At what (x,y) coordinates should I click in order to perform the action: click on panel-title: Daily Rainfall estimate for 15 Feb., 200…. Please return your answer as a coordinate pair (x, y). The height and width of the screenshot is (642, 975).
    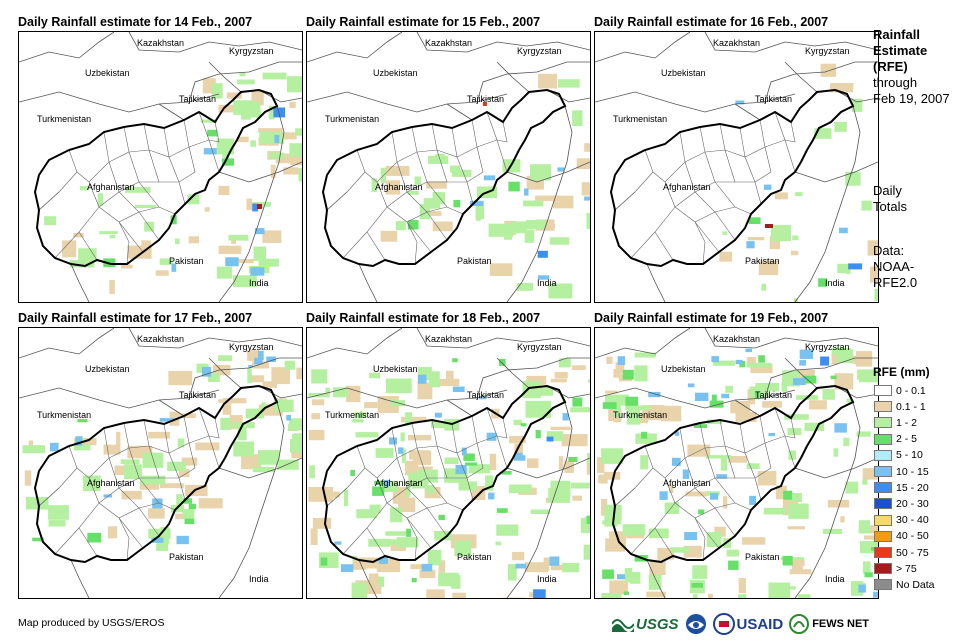
    Looking at the image, I should click on (423, 22).